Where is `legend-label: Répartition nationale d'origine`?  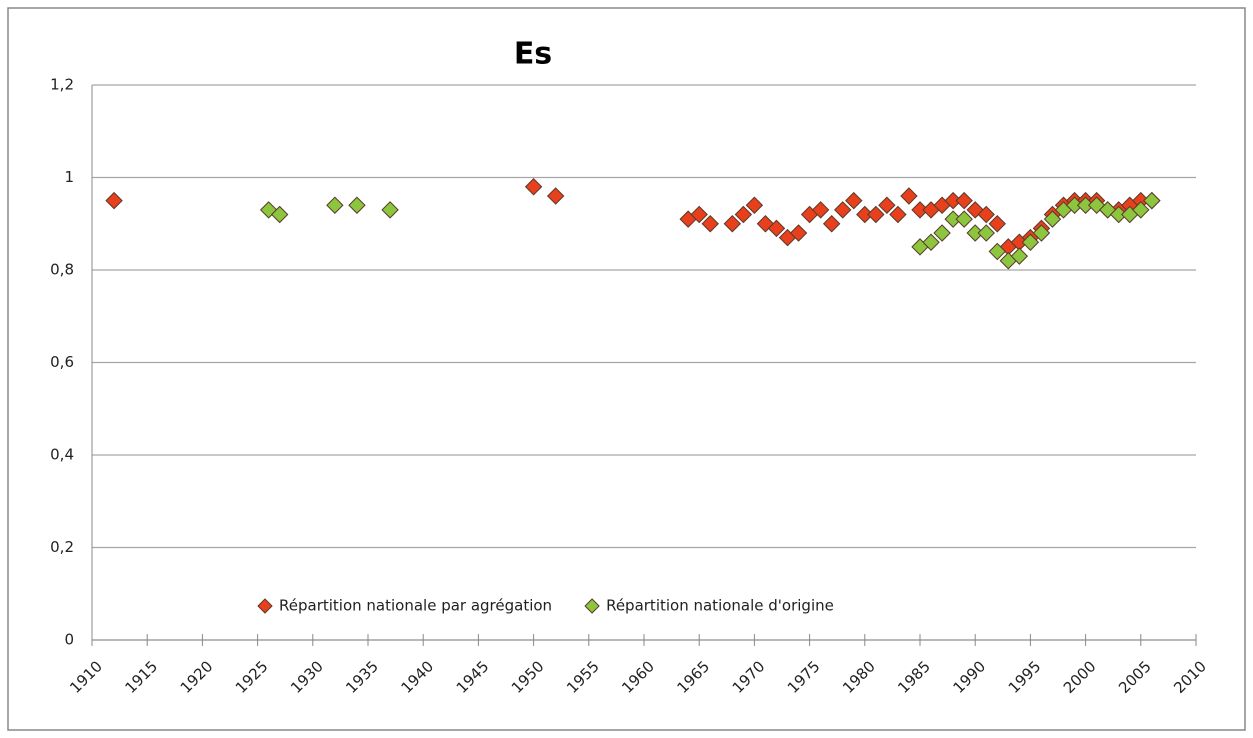 legend-label: Répartition nationale d'origine is located at coordinates (720, 606).